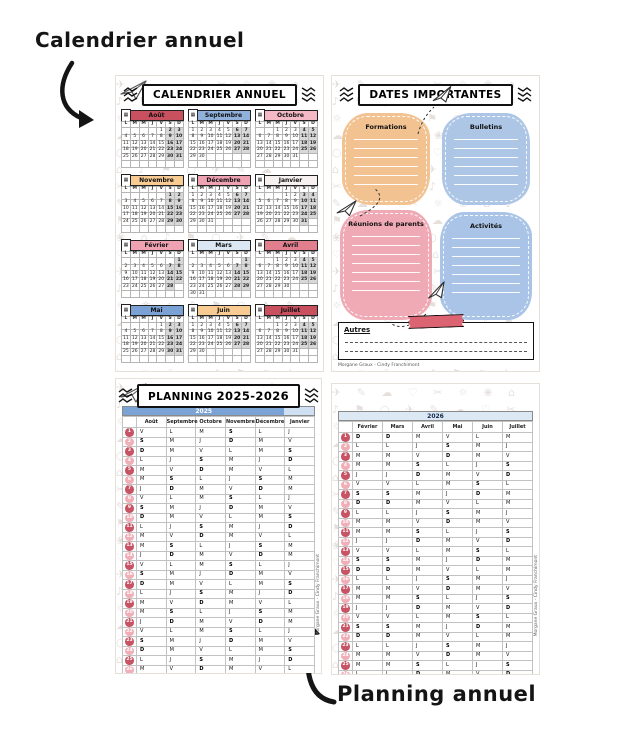  What do you see at coordinates (260, 222) in the screenshot?
I see `date-cell: 26` at bounding box center [260, 222].